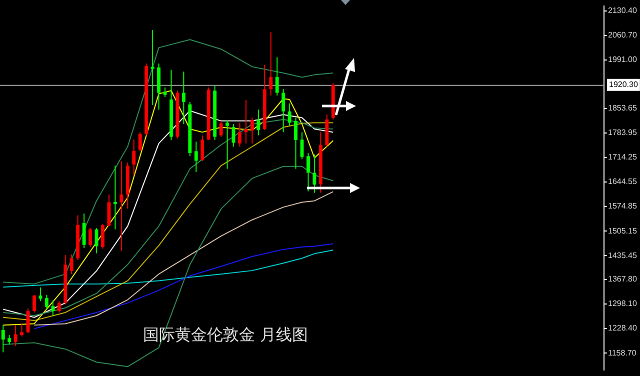 The height and width of the screenshot is (376, 640). Describe the element at coordinates (622, 353) in the screenshot. I see `y-tick-label: 1158.70` at that location.